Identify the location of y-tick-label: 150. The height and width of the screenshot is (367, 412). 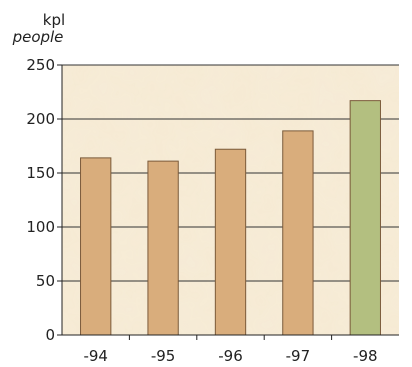
(40, 173).